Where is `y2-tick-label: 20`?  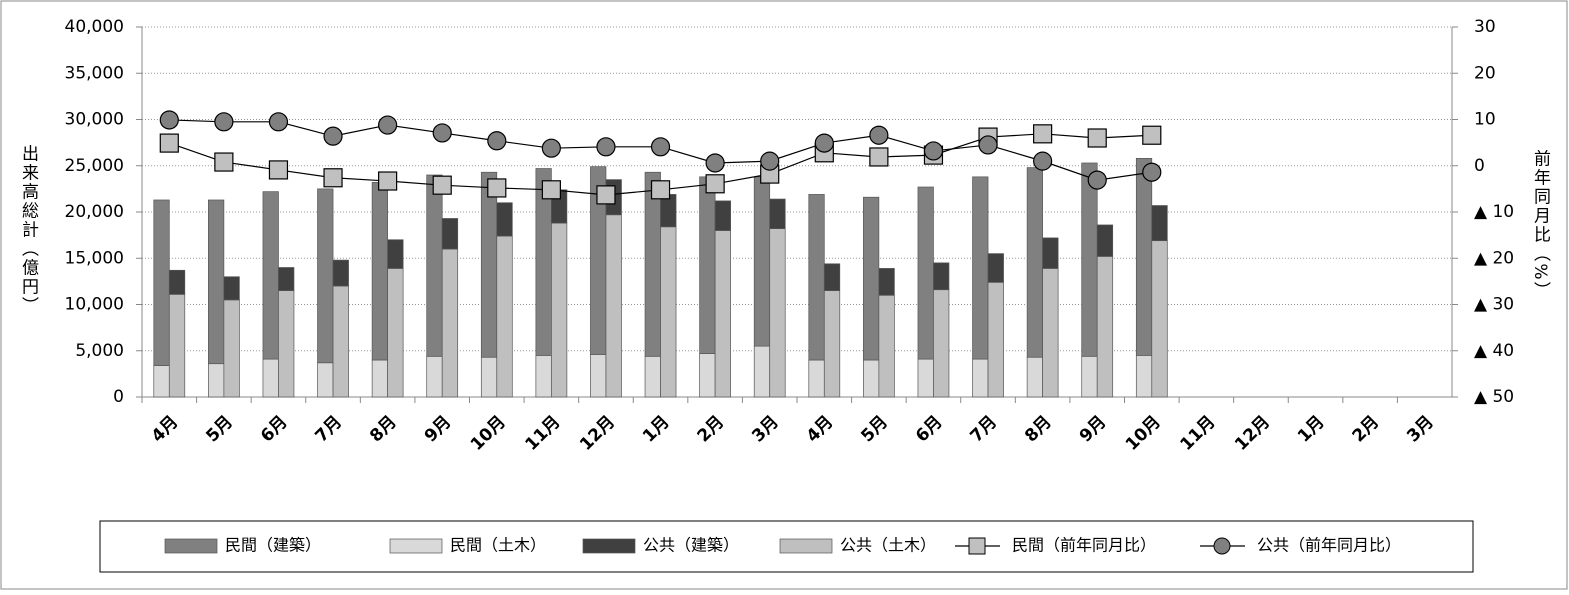
y2-tick-label: 20 is located at coordinates (1485, 73).